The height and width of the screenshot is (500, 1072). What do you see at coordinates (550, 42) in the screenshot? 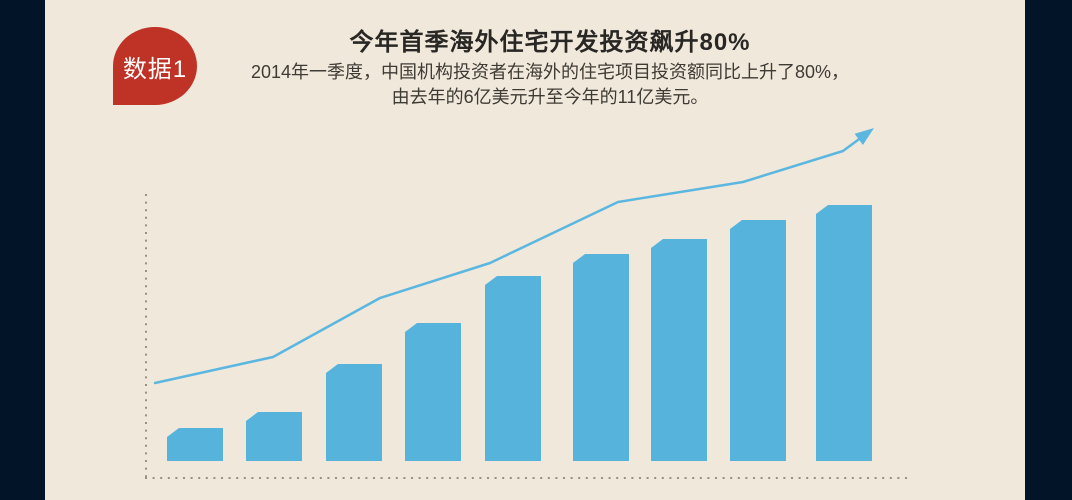
I see `chart-title: 今年首季海外住宅开发投资飙升80%` at bounding box center [550, 42].